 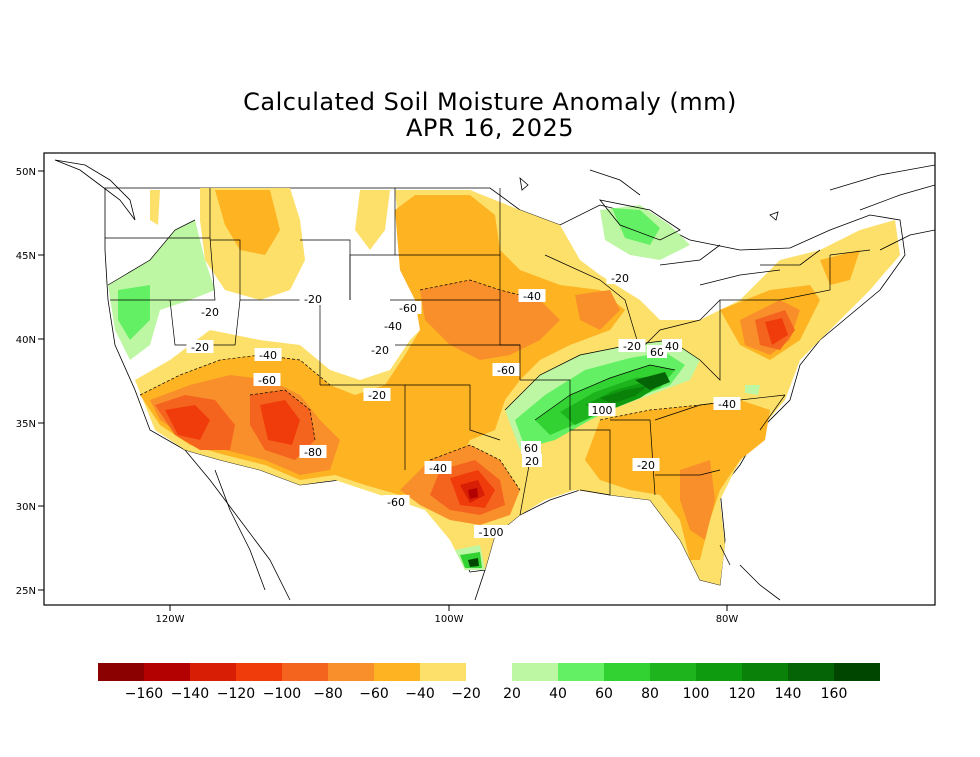 What do you see at coordinates (328, 694) in the screenshot?
I see `colorbar-tick-label: −80` at bounding box center [328, 694].